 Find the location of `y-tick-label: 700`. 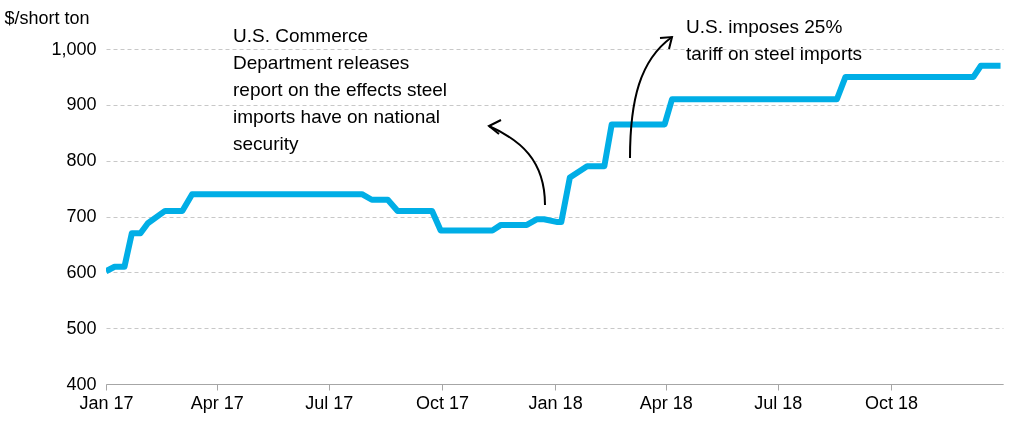

y-tick-label: 700 is located at coordinates (81, 216).